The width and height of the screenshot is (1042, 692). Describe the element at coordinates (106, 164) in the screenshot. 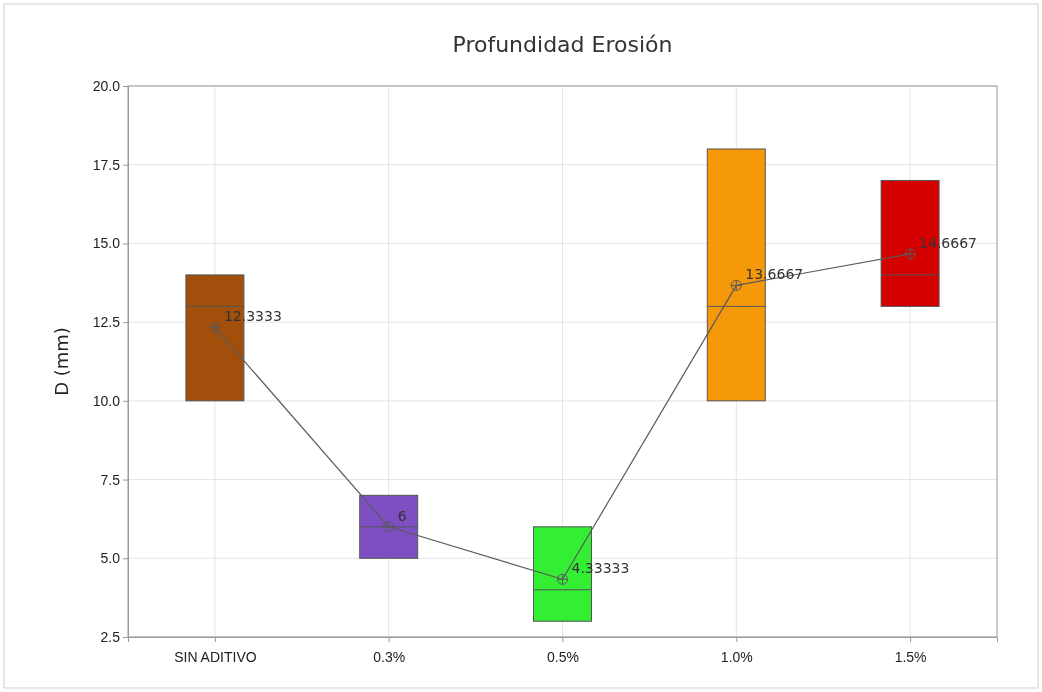

I see `y-tick-label: 17.5` at that location.